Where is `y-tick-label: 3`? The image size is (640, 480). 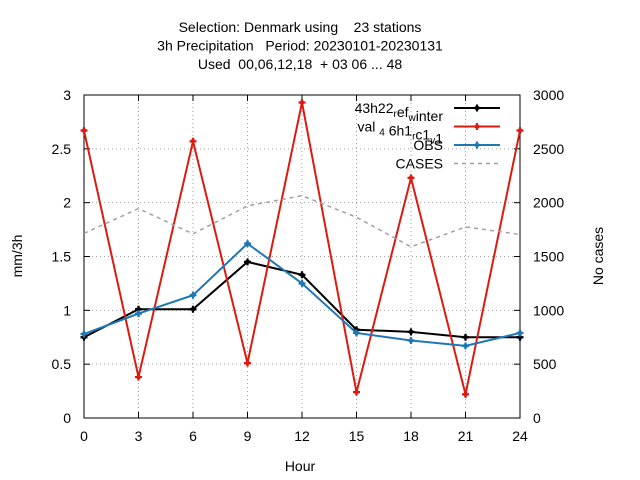 y-tick-label: 3 is located at coordinates (67, 95).